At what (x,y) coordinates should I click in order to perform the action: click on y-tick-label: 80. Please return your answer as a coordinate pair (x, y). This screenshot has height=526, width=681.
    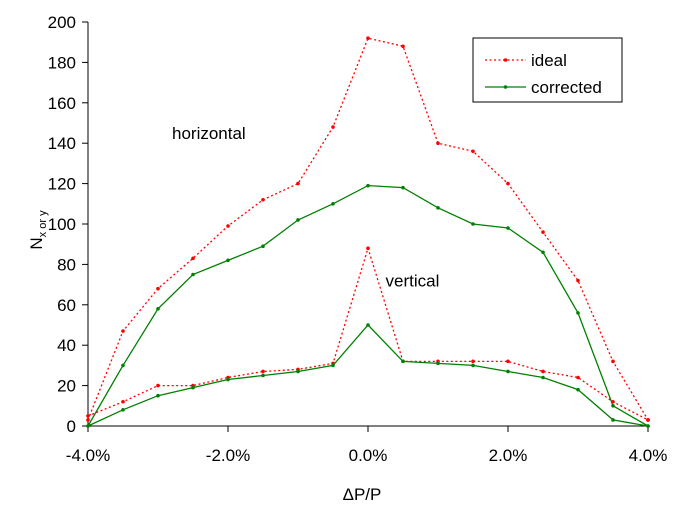
    Looking at the image, I should click on (66, 264).